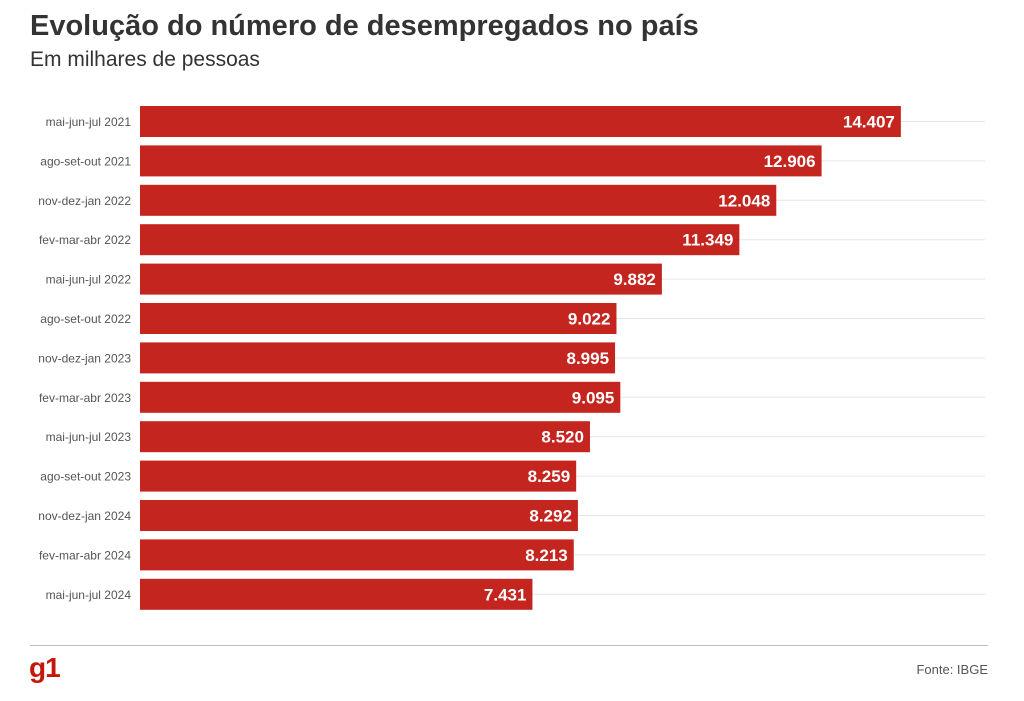  What do you see at coordinates (869, 122) in the screenshot?
I see `value-label: 14.407` at bounding box center [869, 122].